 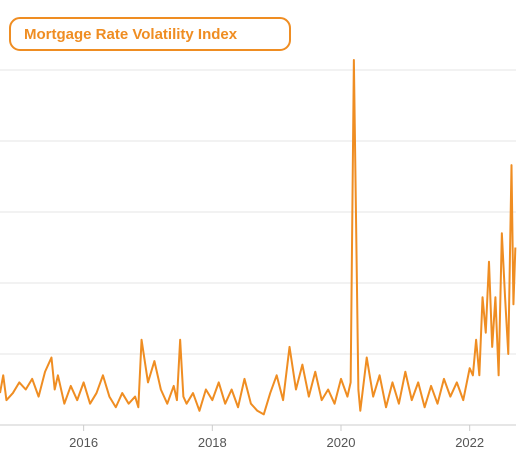 I want to click on x-tick-label: 2016, so click(x=83, y=442).